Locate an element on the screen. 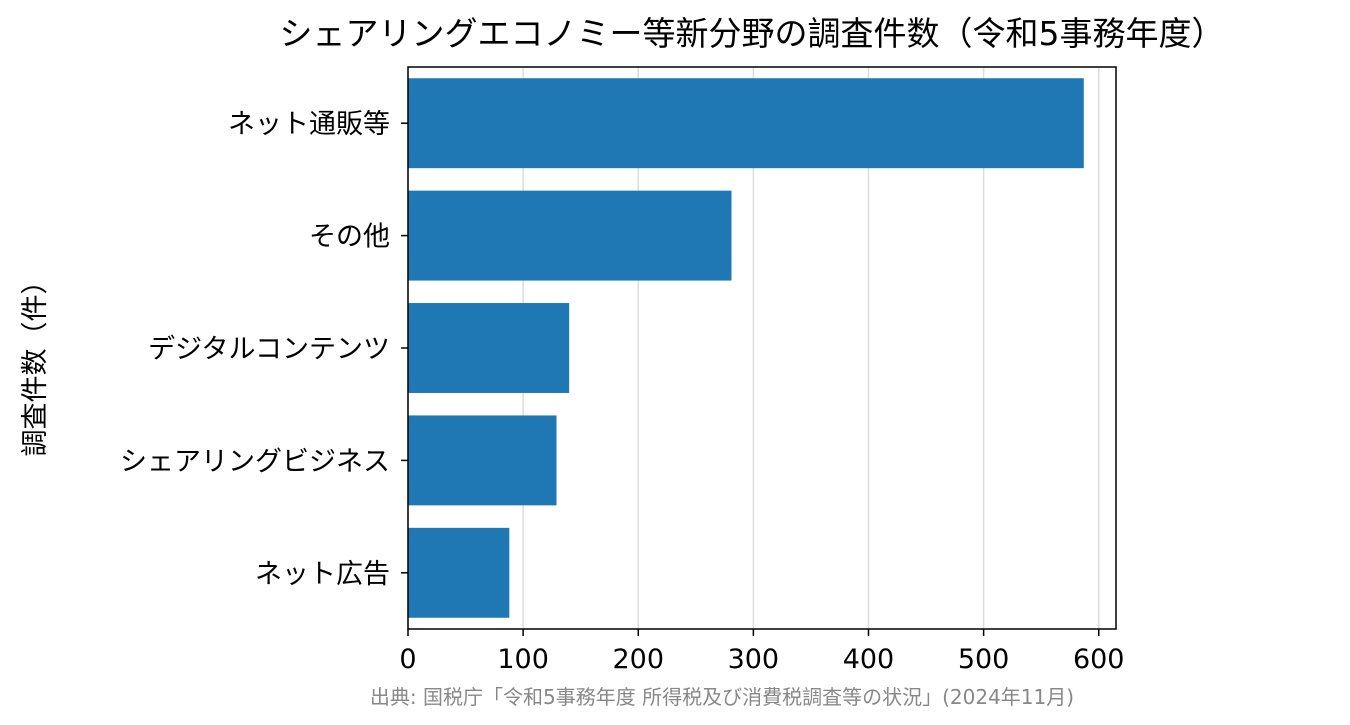 The height and width of the screenshot is (725, 1350). y-tick-label: ネット通販等 is located at coordinates (309, 124).